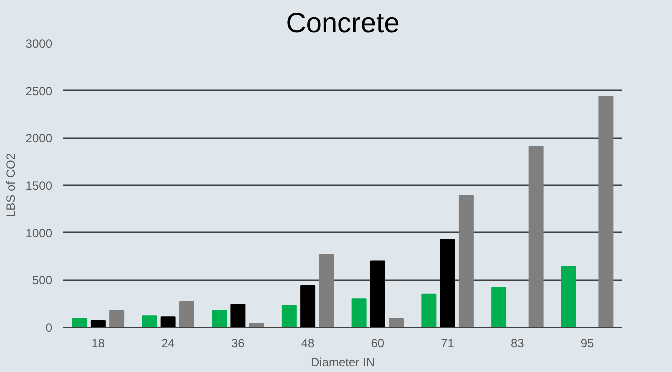 Image resolution: width=672 pixels, height=372 pixels. What do you see at coordinates (99, 343) in the screenshot?
I see `x-tick-label: 18` at bounding box center [99, 343].